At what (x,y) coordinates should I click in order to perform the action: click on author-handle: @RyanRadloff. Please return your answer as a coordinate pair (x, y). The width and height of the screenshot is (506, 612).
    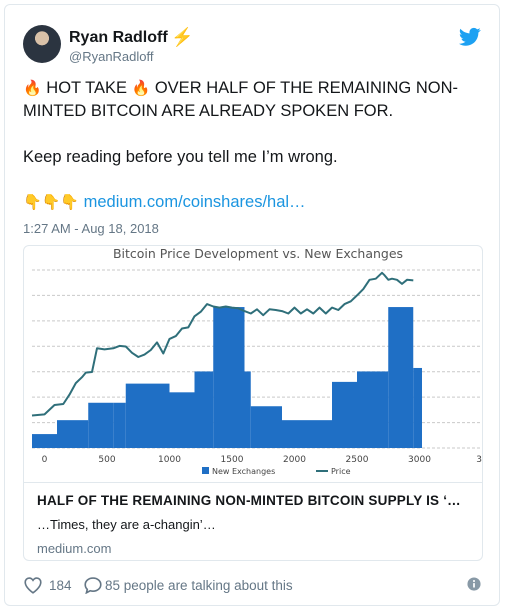
    Looking at the image, I should click on (111, 56).